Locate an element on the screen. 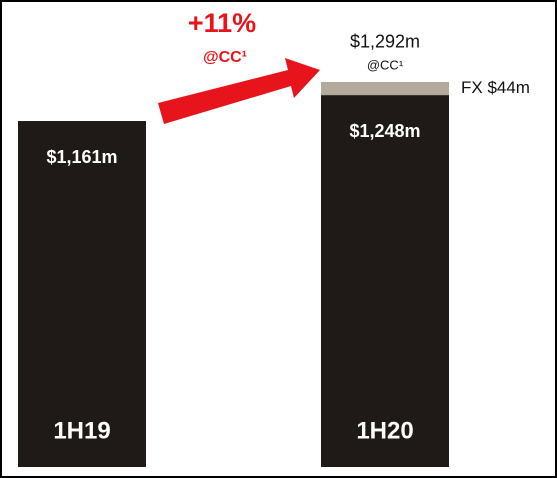 This screenshot has width=557, height=478. value-label: $1,161m is located at coordinates (81, 157).